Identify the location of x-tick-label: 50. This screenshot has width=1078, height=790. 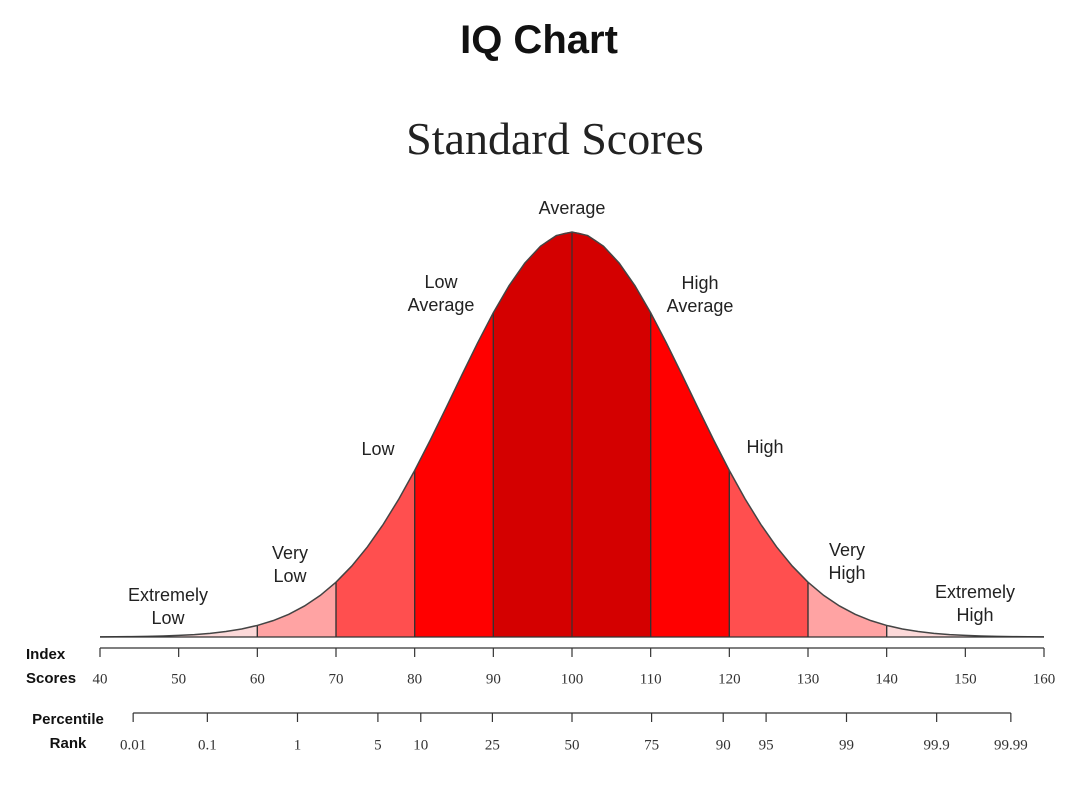
(178, 679).